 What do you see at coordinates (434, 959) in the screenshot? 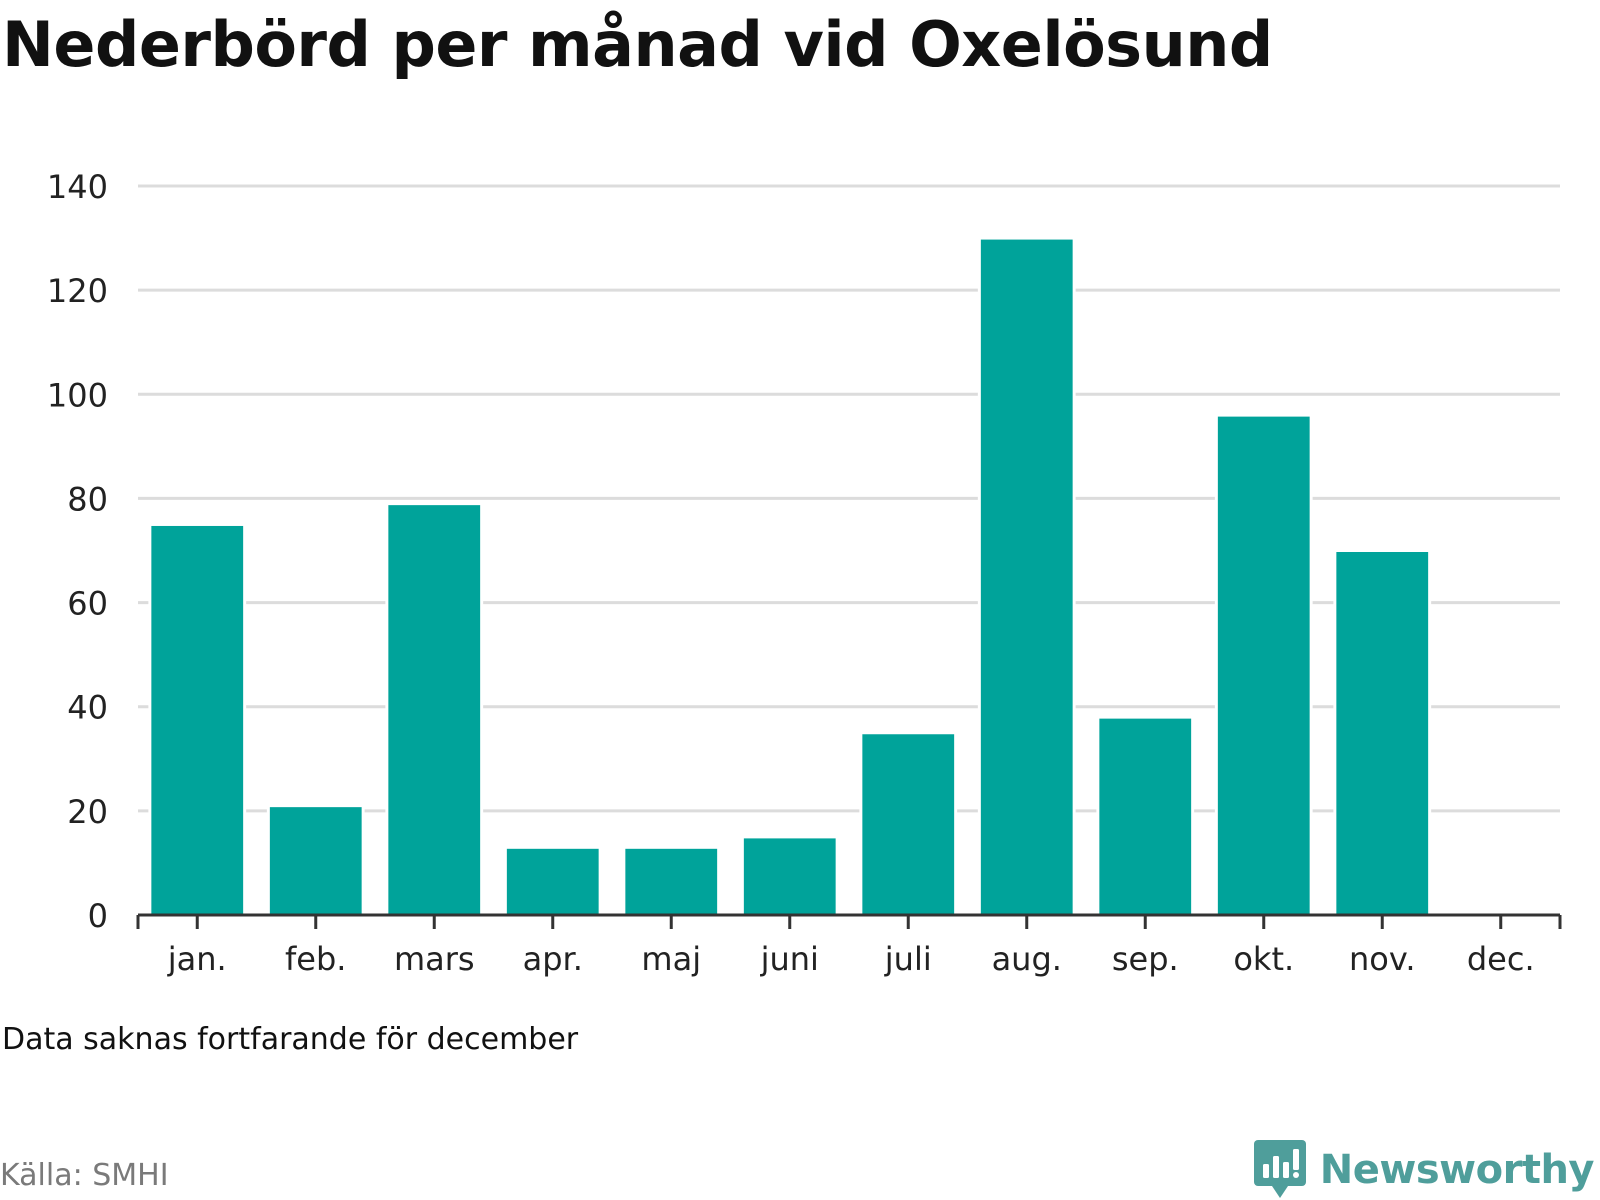
I see `x-tick-label: mars` at bounding box center [434, 959].